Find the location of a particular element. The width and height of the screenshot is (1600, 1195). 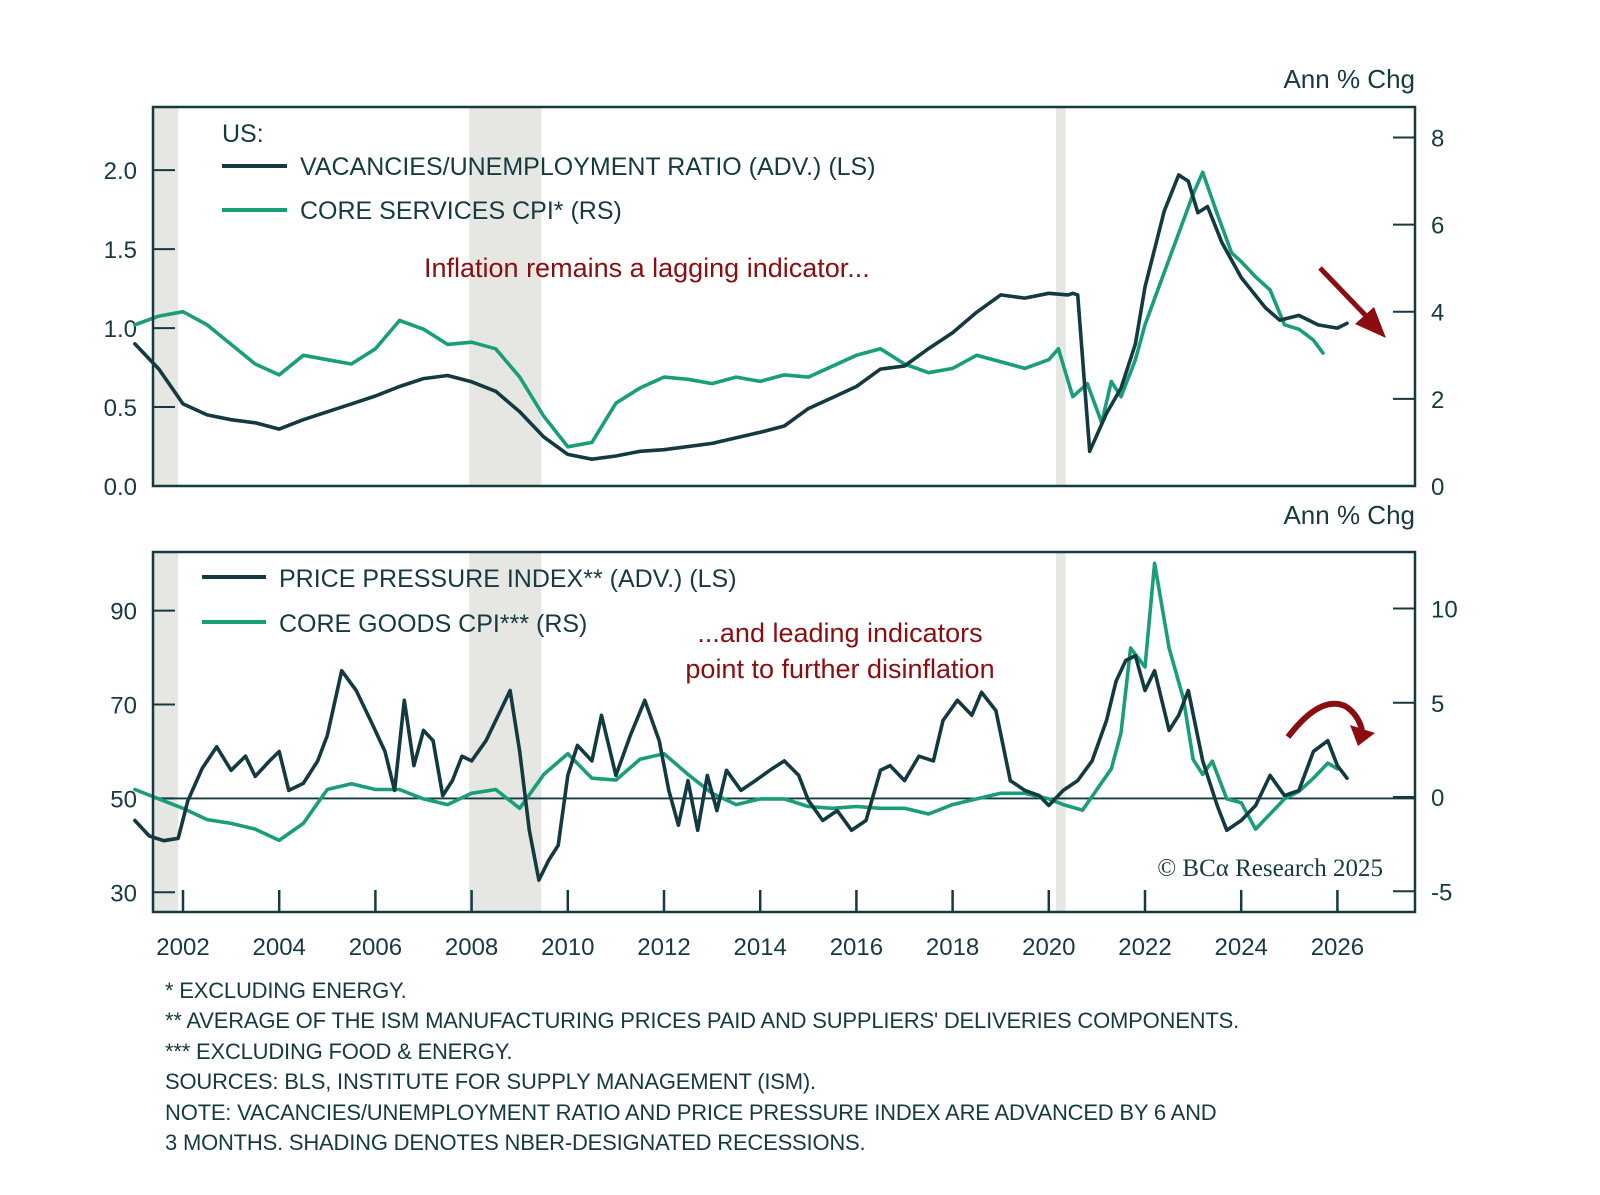

x-tick-label: 2004 is located at coordinates (279, 947).